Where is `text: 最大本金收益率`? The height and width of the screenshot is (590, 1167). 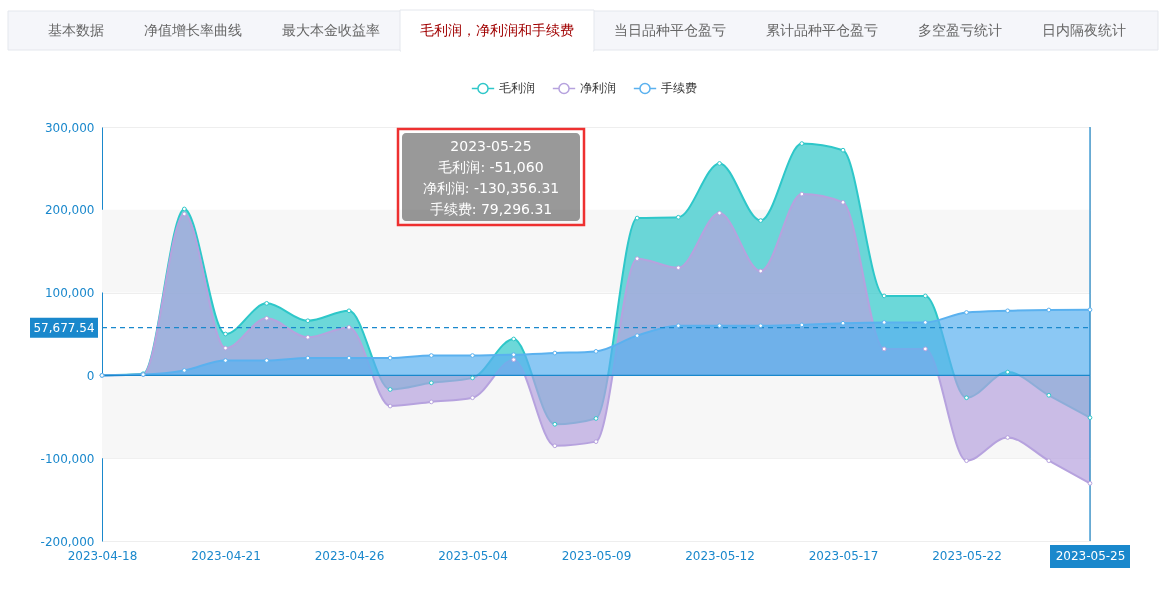
text: 最大本金收益率 is located at coordinates (331, 30).